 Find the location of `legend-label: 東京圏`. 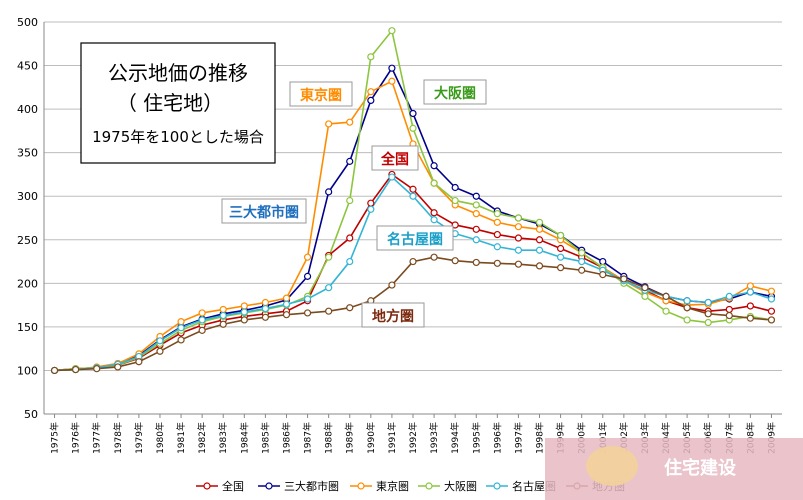

legend-label: 東京圏 is located at coordinates (392, 486).